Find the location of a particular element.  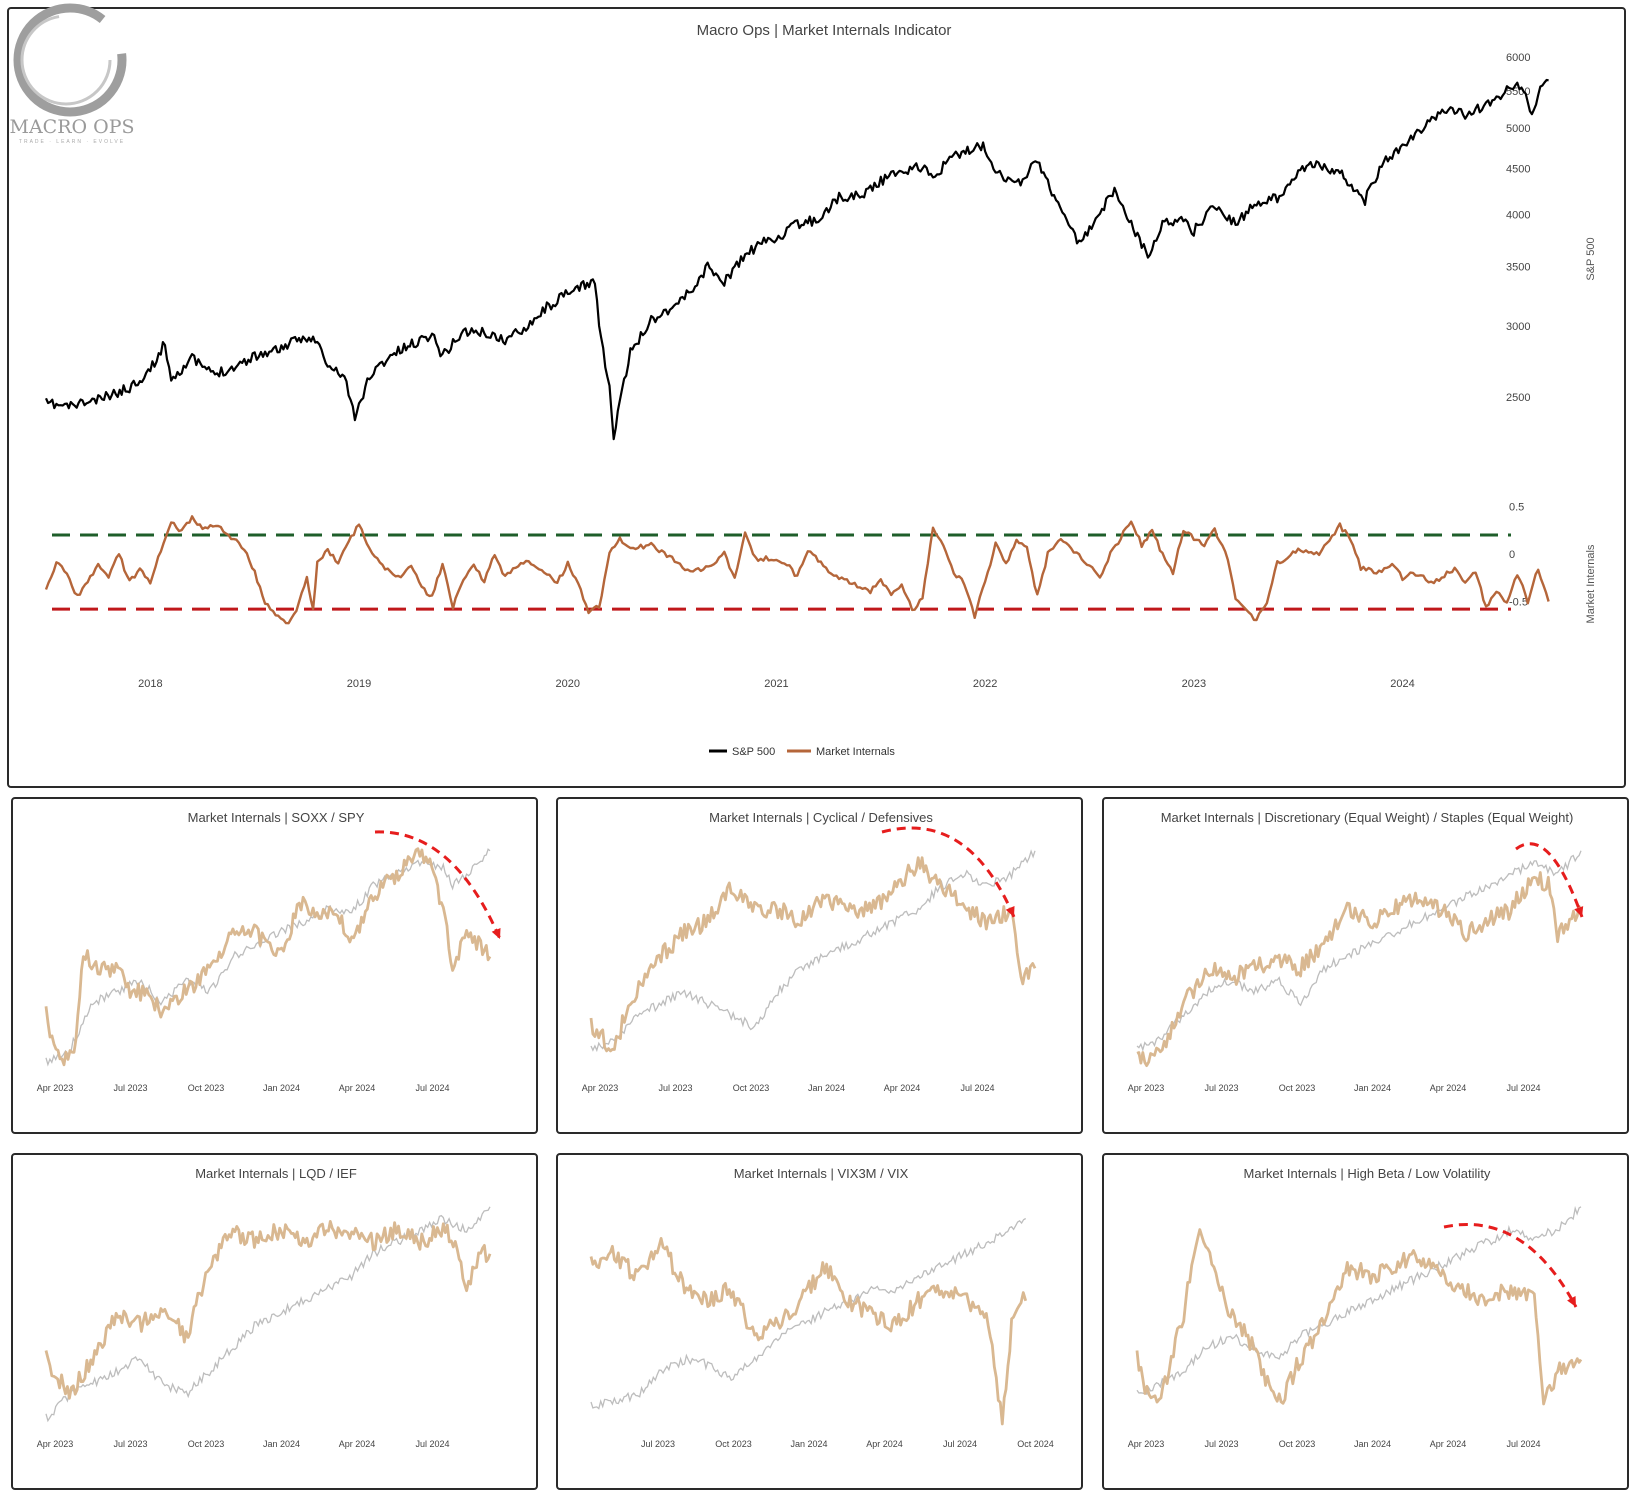

internals-tick-label: -0.5 is located at coordinates (1518, 603).